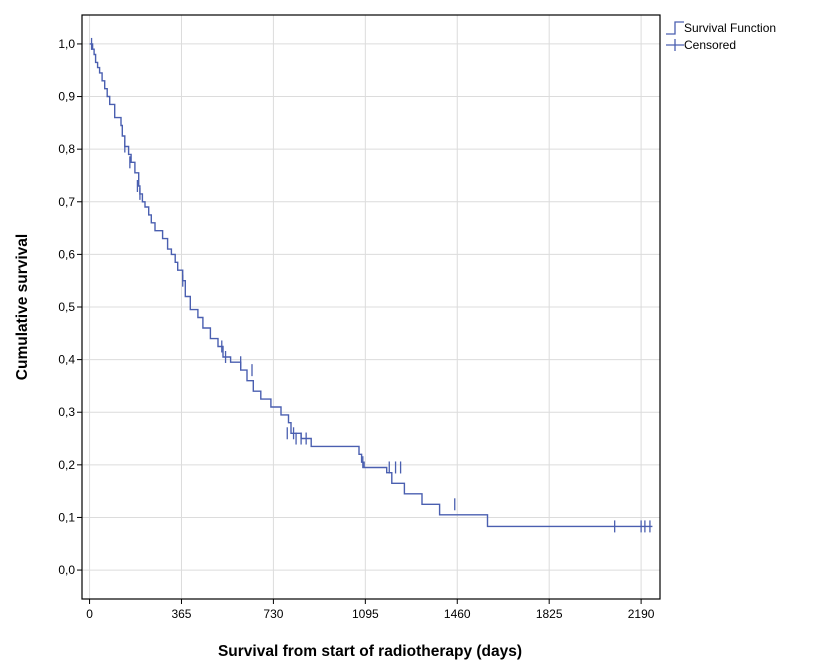 The image size is (816, 666). I want to click on legend-survival-label: Survival Function, so click(730, 28).